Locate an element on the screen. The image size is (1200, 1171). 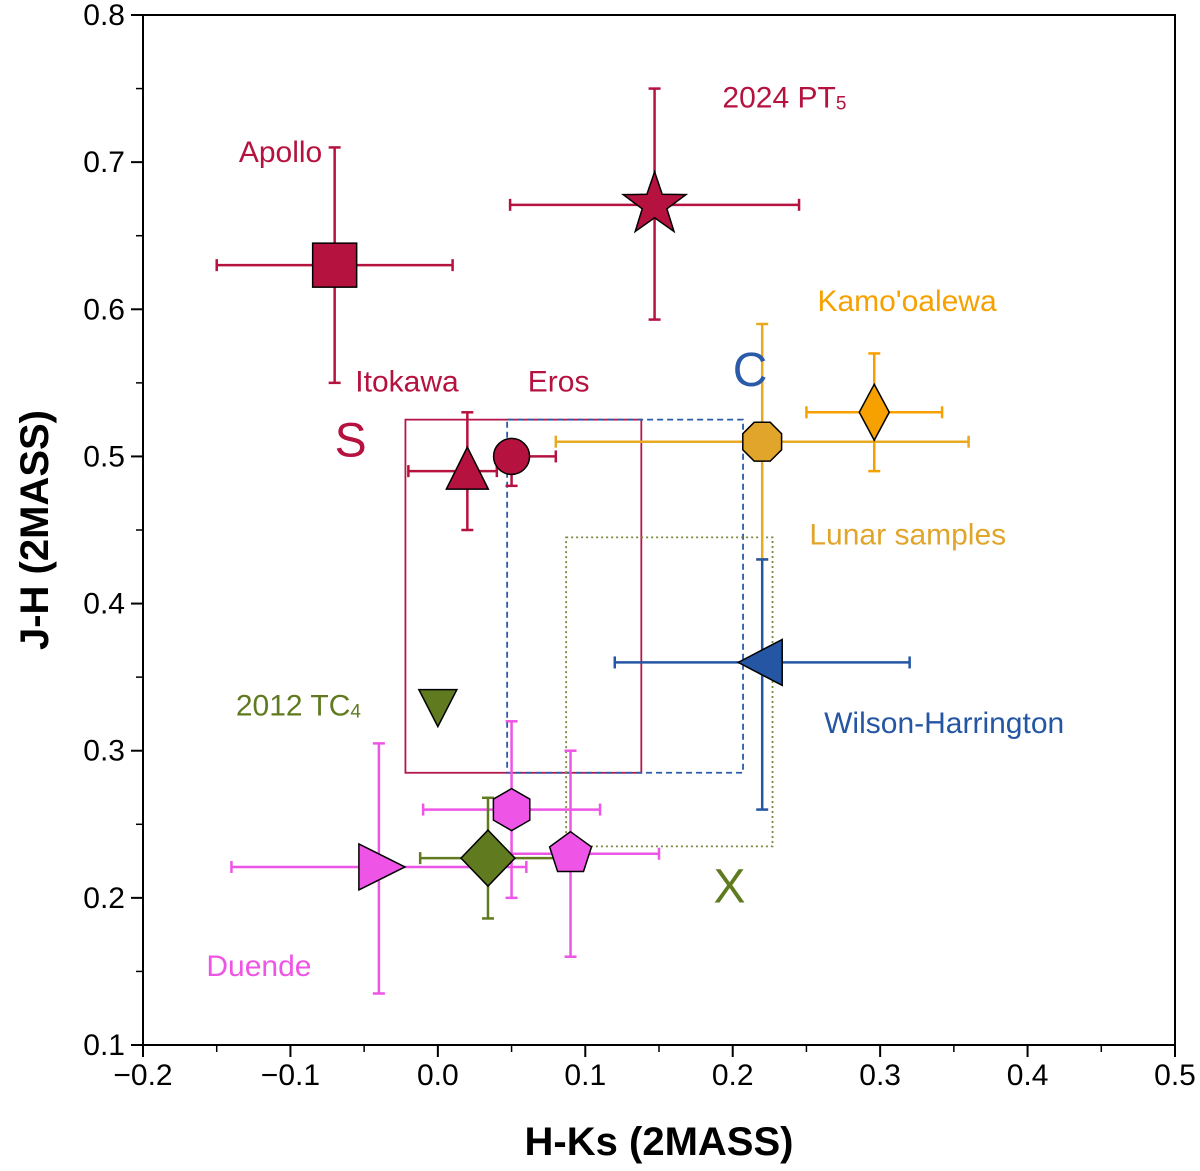
lunar-label: Lunar samples is located at coordinates (907, 535).